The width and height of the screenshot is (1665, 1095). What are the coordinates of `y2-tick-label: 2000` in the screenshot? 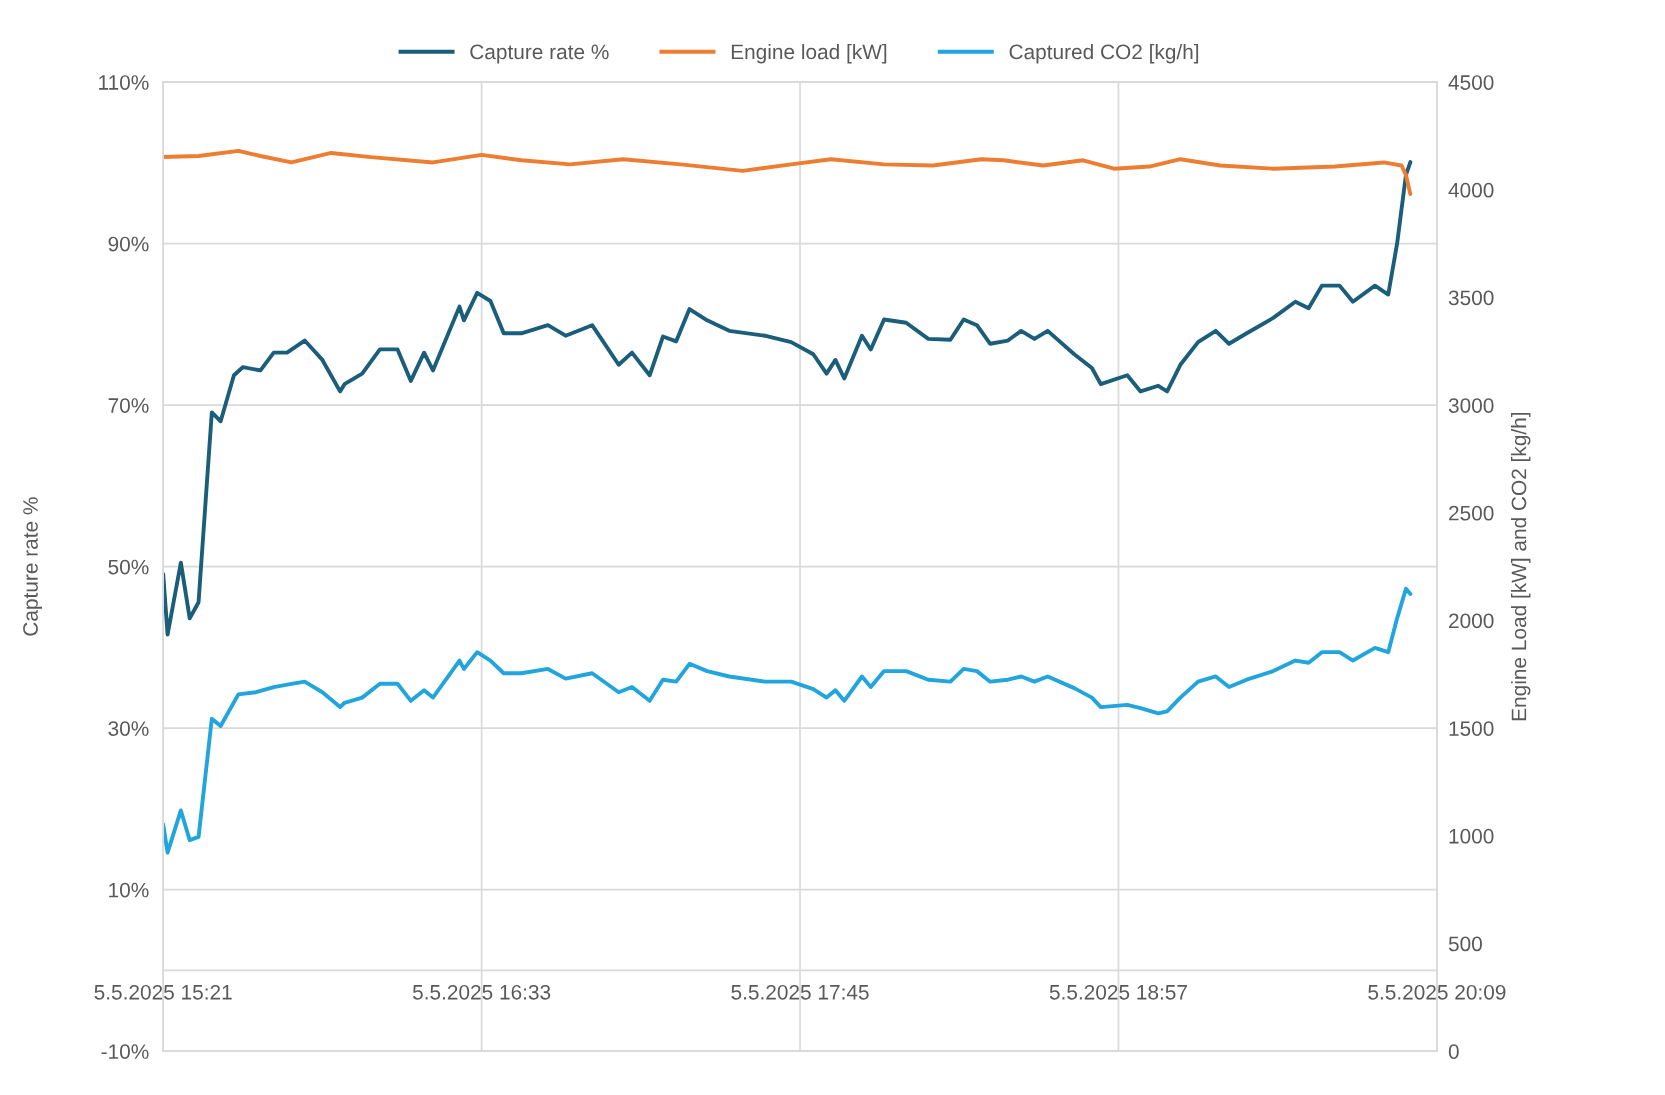 It's located at (1471, 621).